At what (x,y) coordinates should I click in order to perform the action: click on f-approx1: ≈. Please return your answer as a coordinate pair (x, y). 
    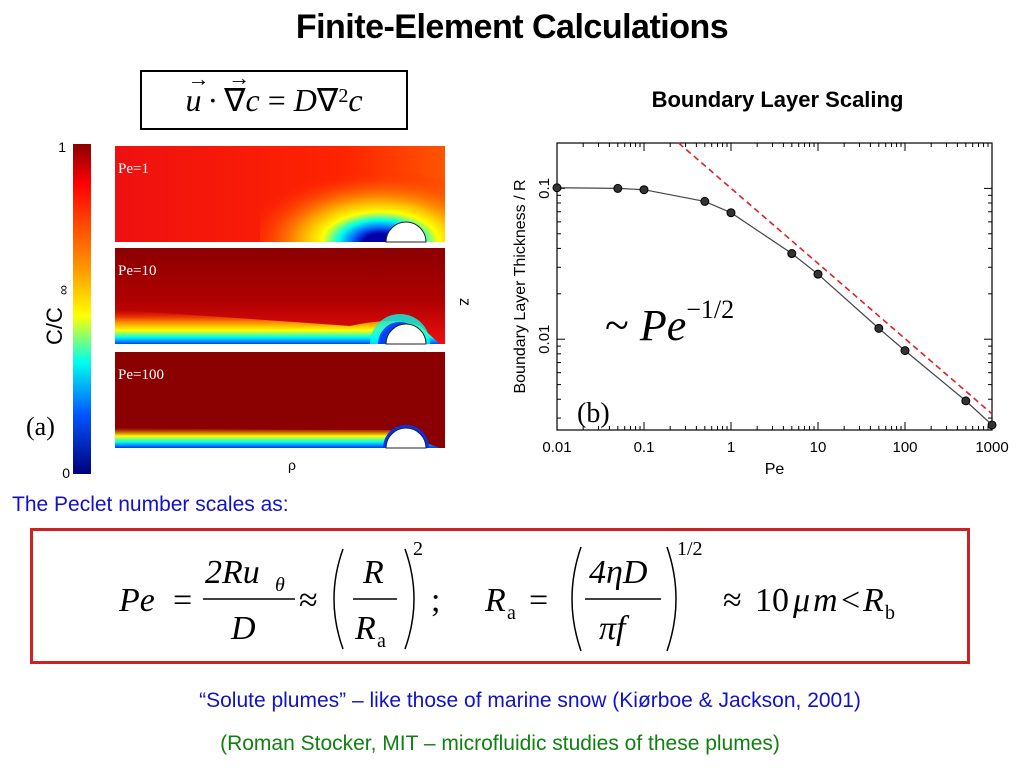
    Looking at the image, I should click on (308, 600).